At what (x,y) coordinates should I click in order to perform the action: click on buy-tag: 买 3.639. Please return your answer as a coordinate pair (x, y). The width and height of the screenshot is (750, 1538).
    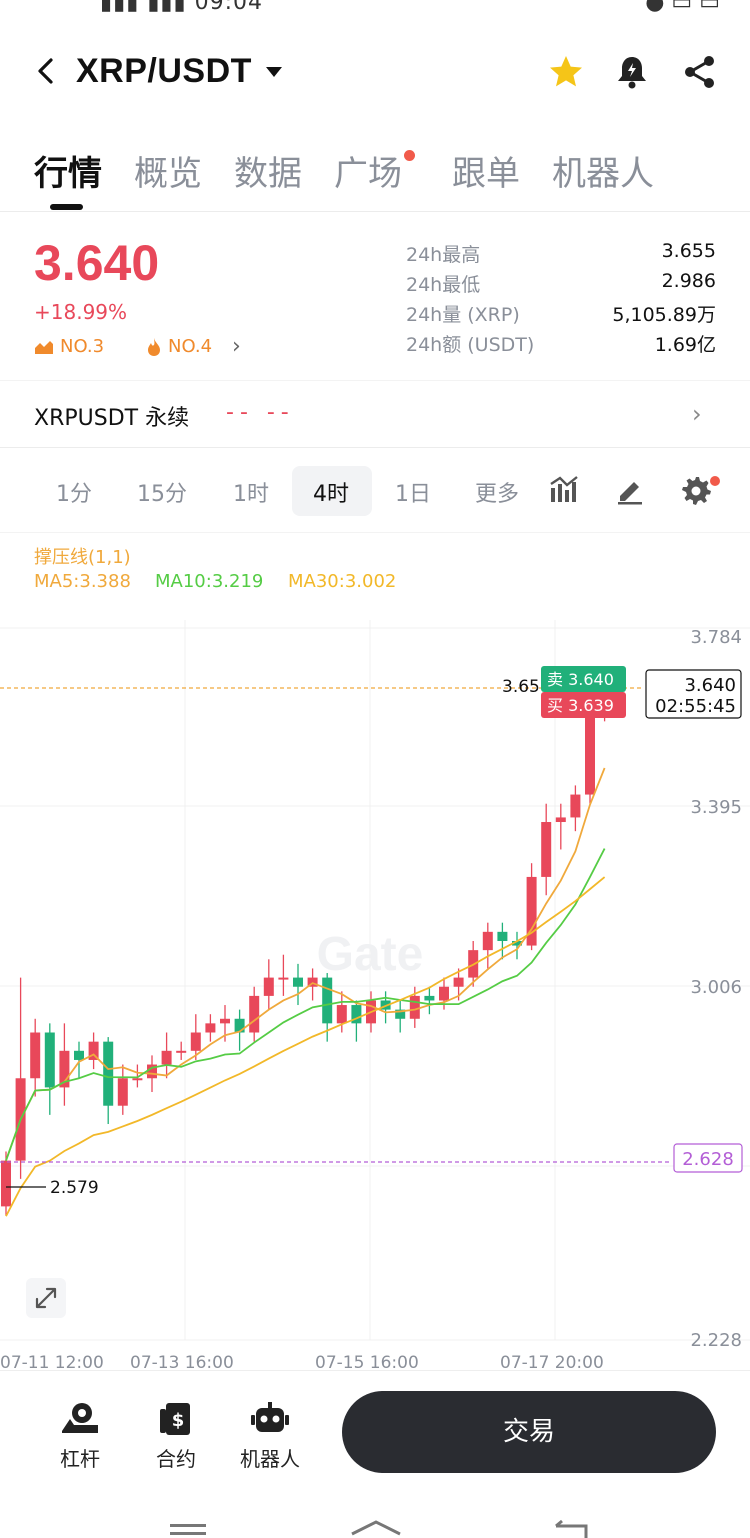
    Looking at the image, I should click on (583, 705).